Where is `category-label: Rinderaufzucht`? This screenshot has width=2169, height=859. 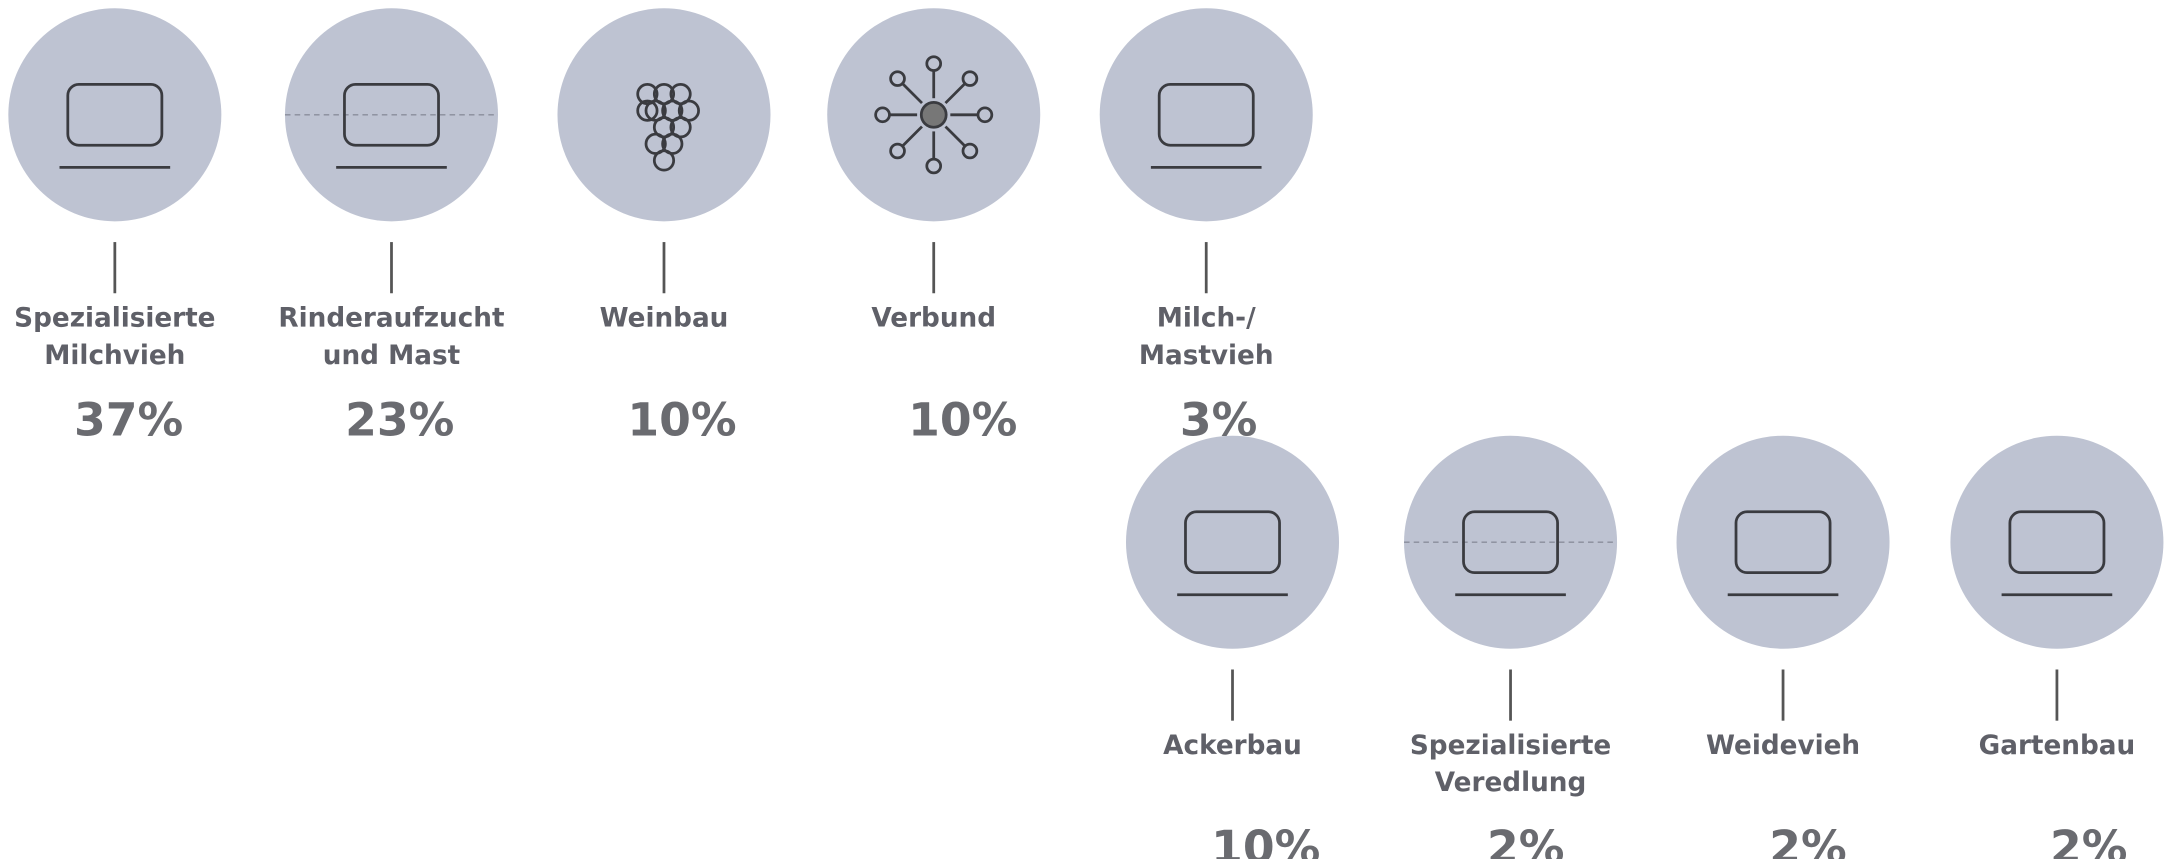
category-label: Rinderaufzucht is located at coordinates (391, 318).